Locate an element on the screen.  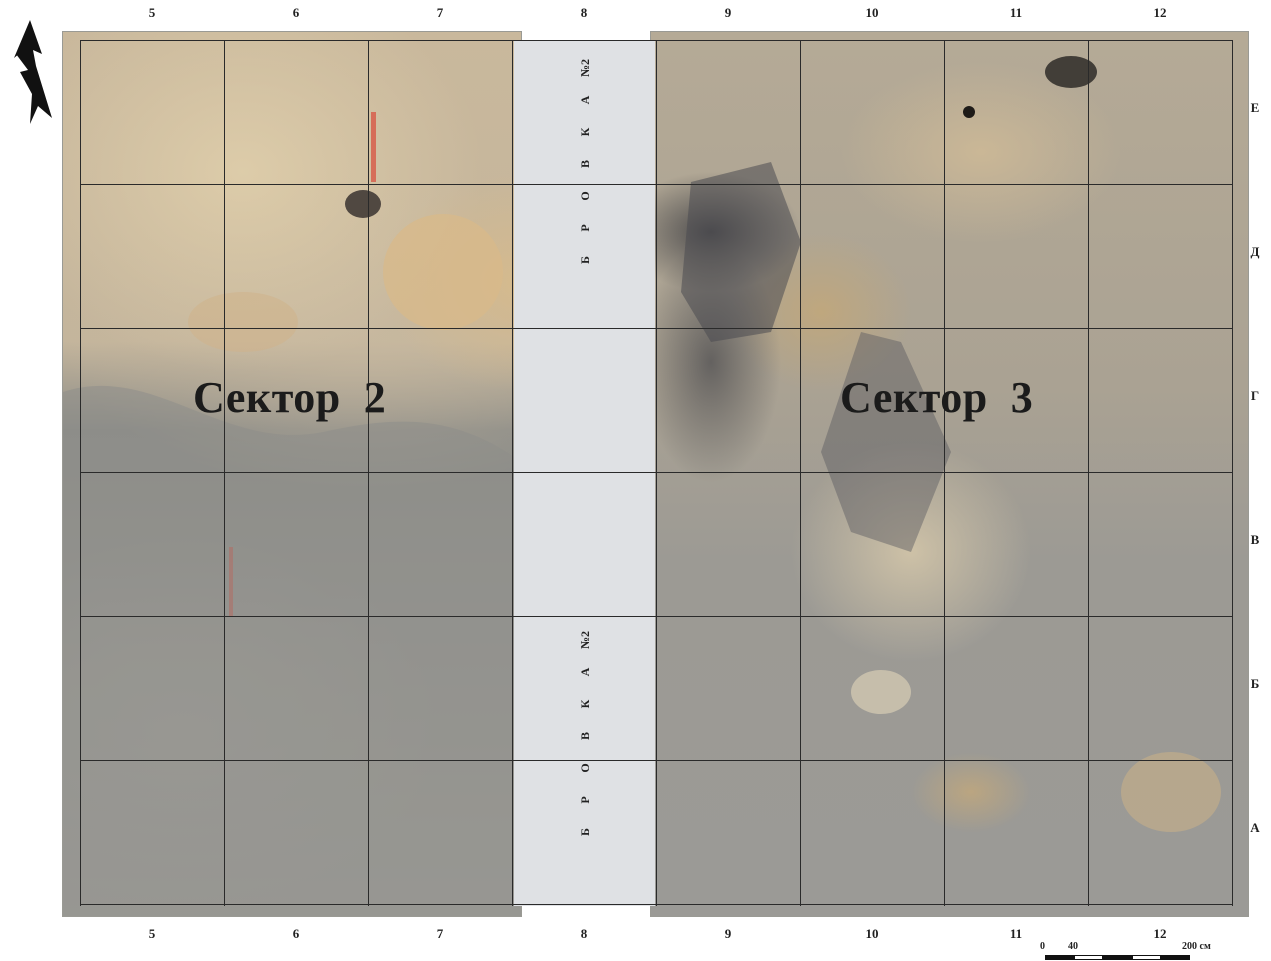
scale-label-end: 200 см is located at coordinates (1196, 946).